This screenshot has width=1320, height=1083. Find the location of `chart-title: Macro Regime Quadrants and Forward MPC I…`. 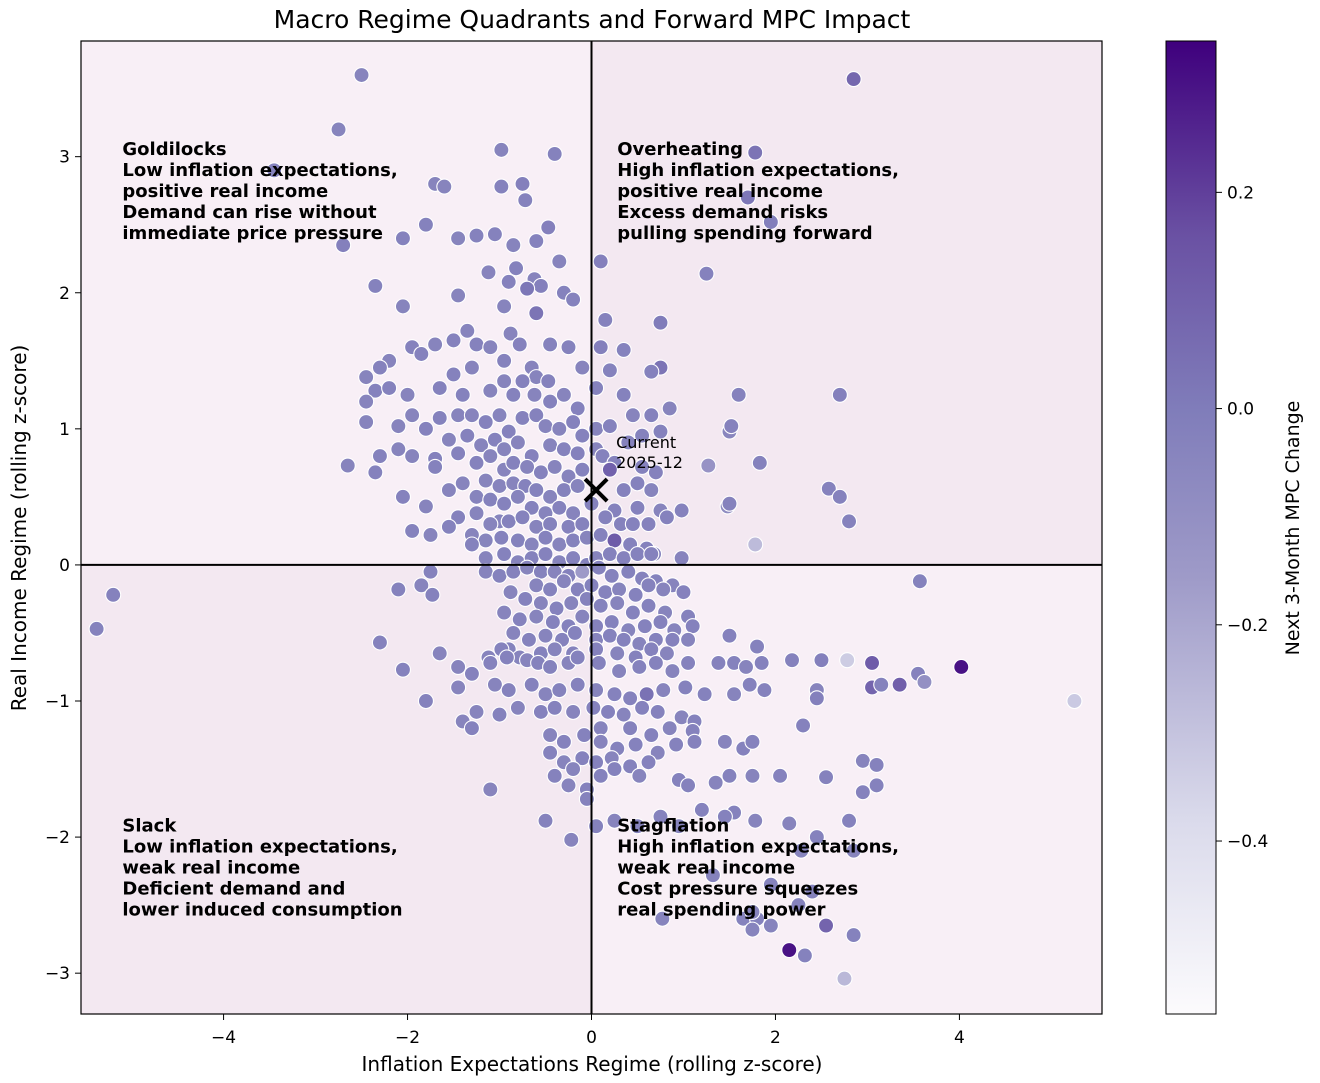

chart-title: Macro Regime Quadrants and Forward MPC I… is located at coordinates (592, 19).